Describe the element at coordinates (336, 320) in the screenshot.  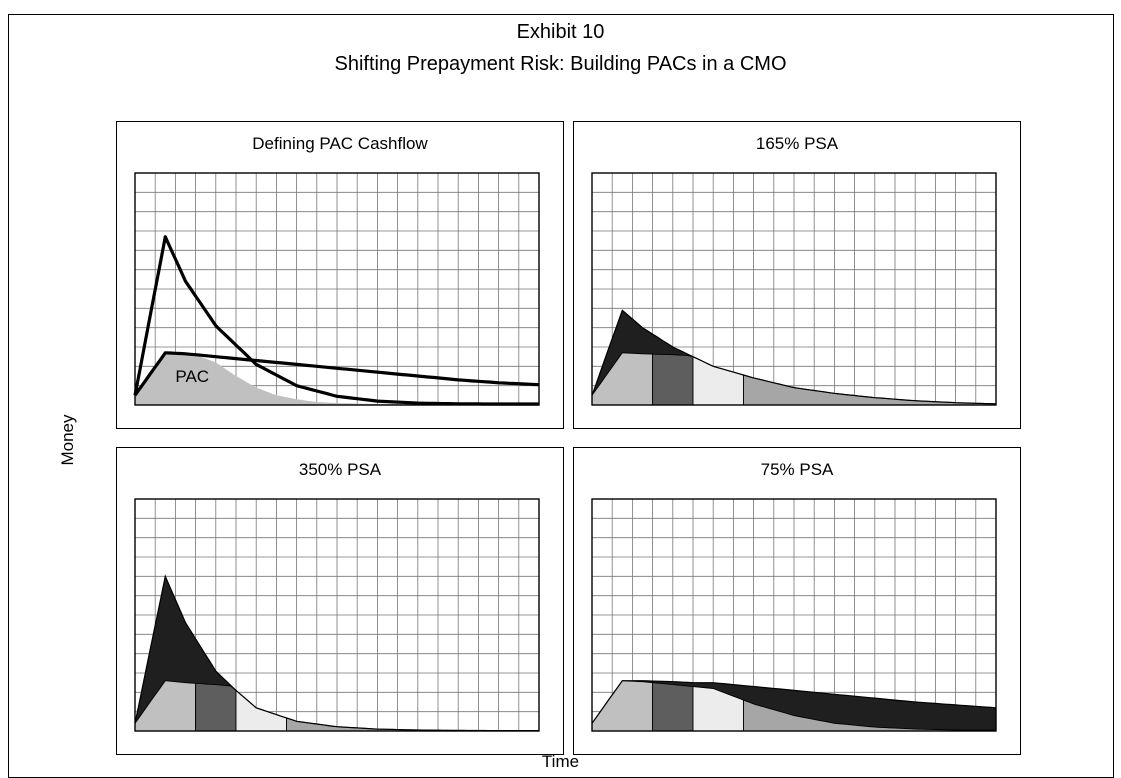
I see `high-psa-line` at that location.